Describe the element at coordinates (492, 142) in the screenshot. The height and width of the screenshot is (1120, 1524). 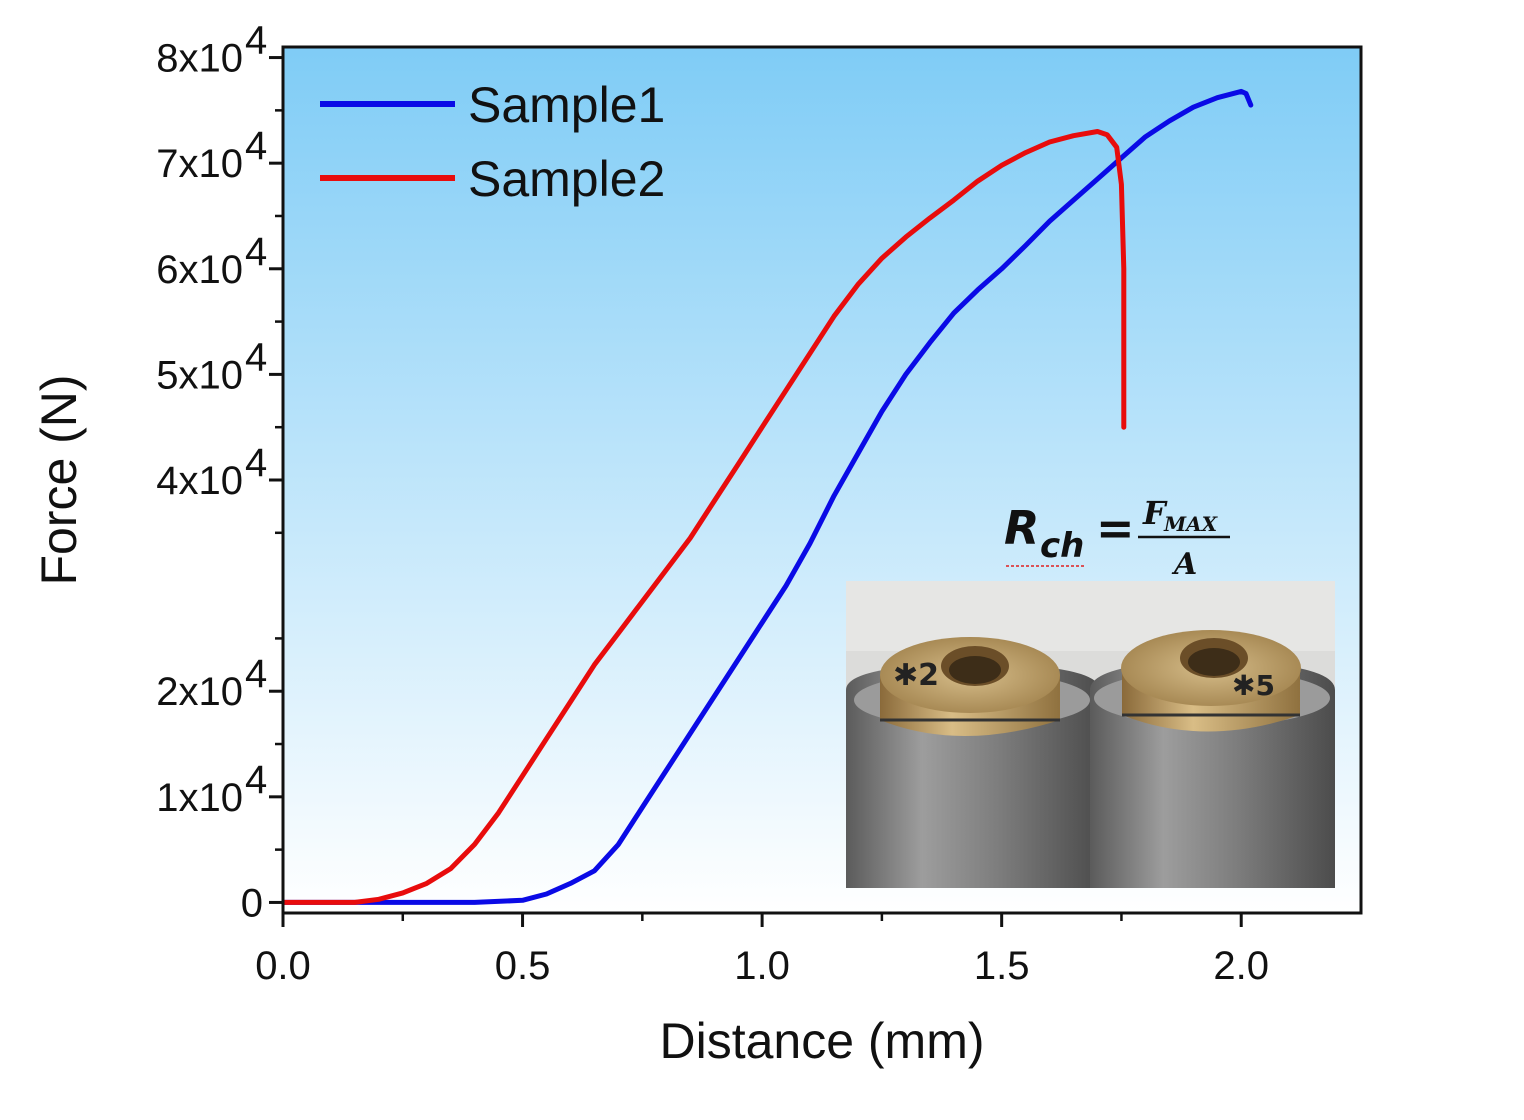
I see `legend: Sample1 Sample2` at that location.